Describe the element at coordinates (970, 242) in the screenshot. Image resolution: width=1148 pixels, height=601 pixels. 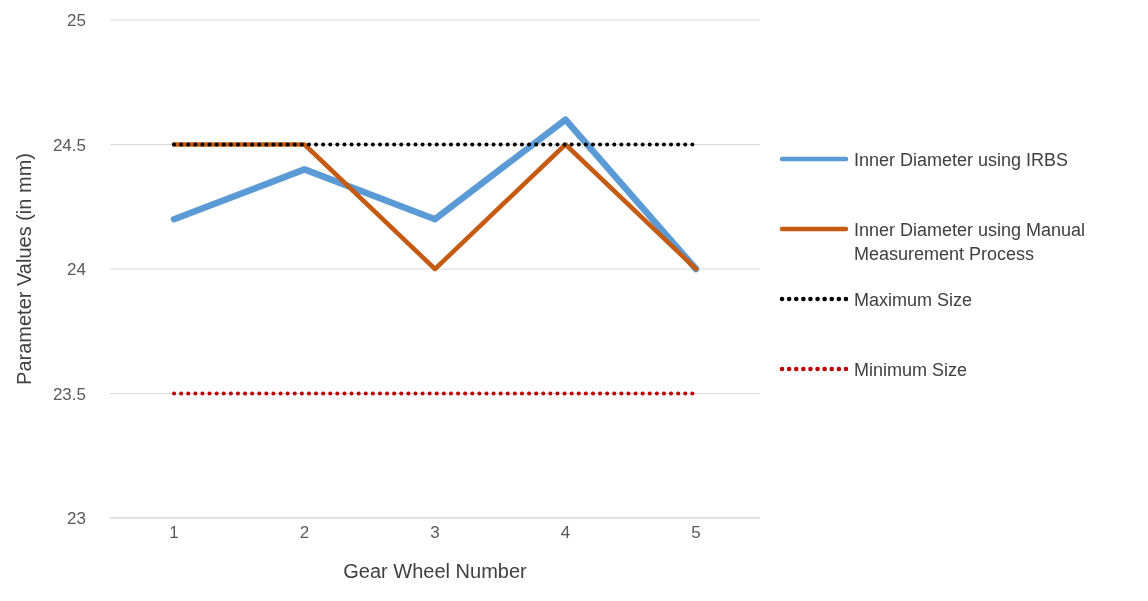
I see `legend-label: Inner Diameter using Manual Measurement Process` at that location.